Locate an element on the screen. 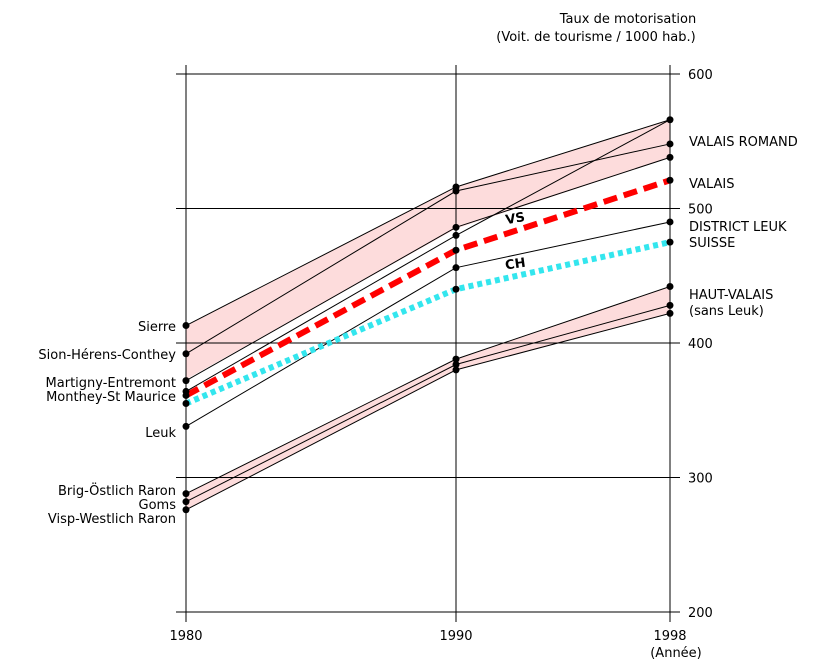 This screenshot has height=663, width=825. x-tick-1980: 1980 is located at coordinates (185, 636).